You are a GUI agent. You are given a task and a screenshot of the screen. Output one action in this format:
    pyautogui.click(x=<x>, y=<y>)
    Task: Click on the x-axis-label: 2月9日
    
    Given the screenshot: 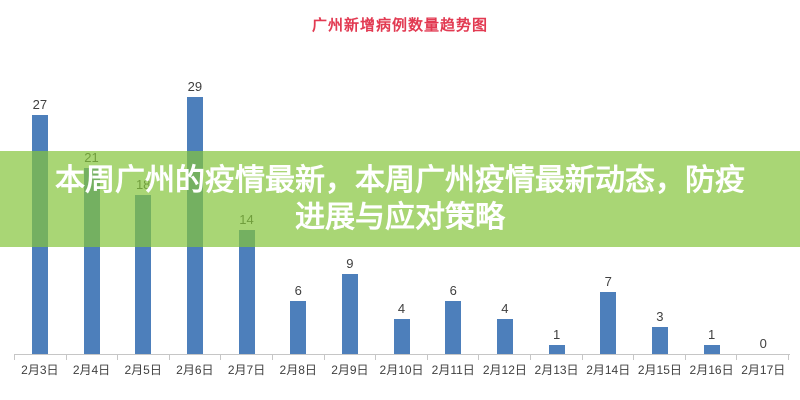 What is the action you would take?
    pyautogui.click(x=350, y=370)
    